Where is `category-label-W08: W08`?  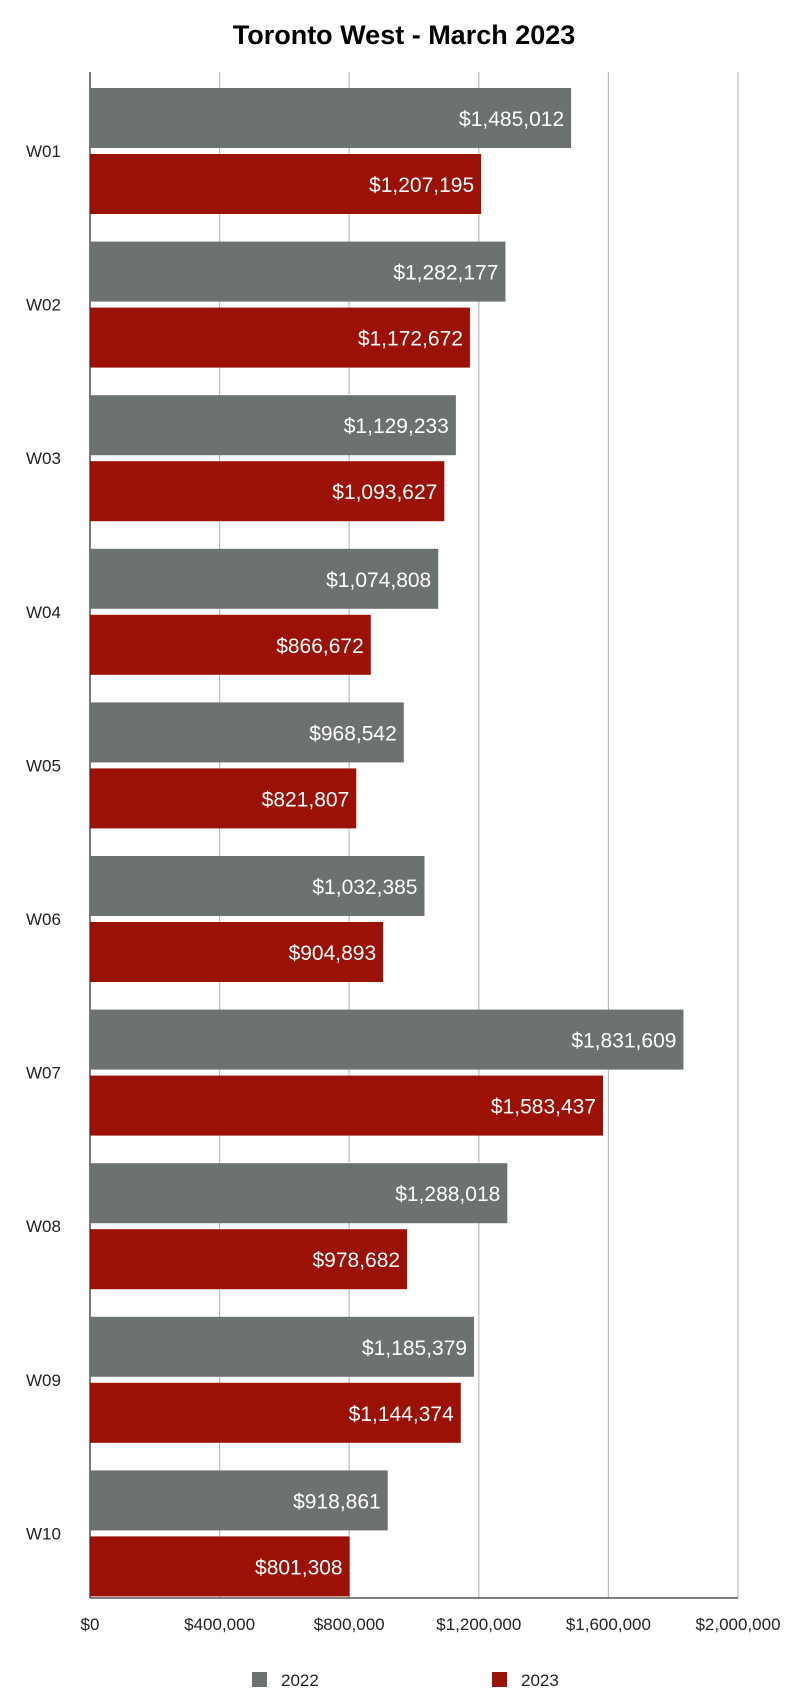
category-label-W08: W08 is located at coordinates (43, 1226).